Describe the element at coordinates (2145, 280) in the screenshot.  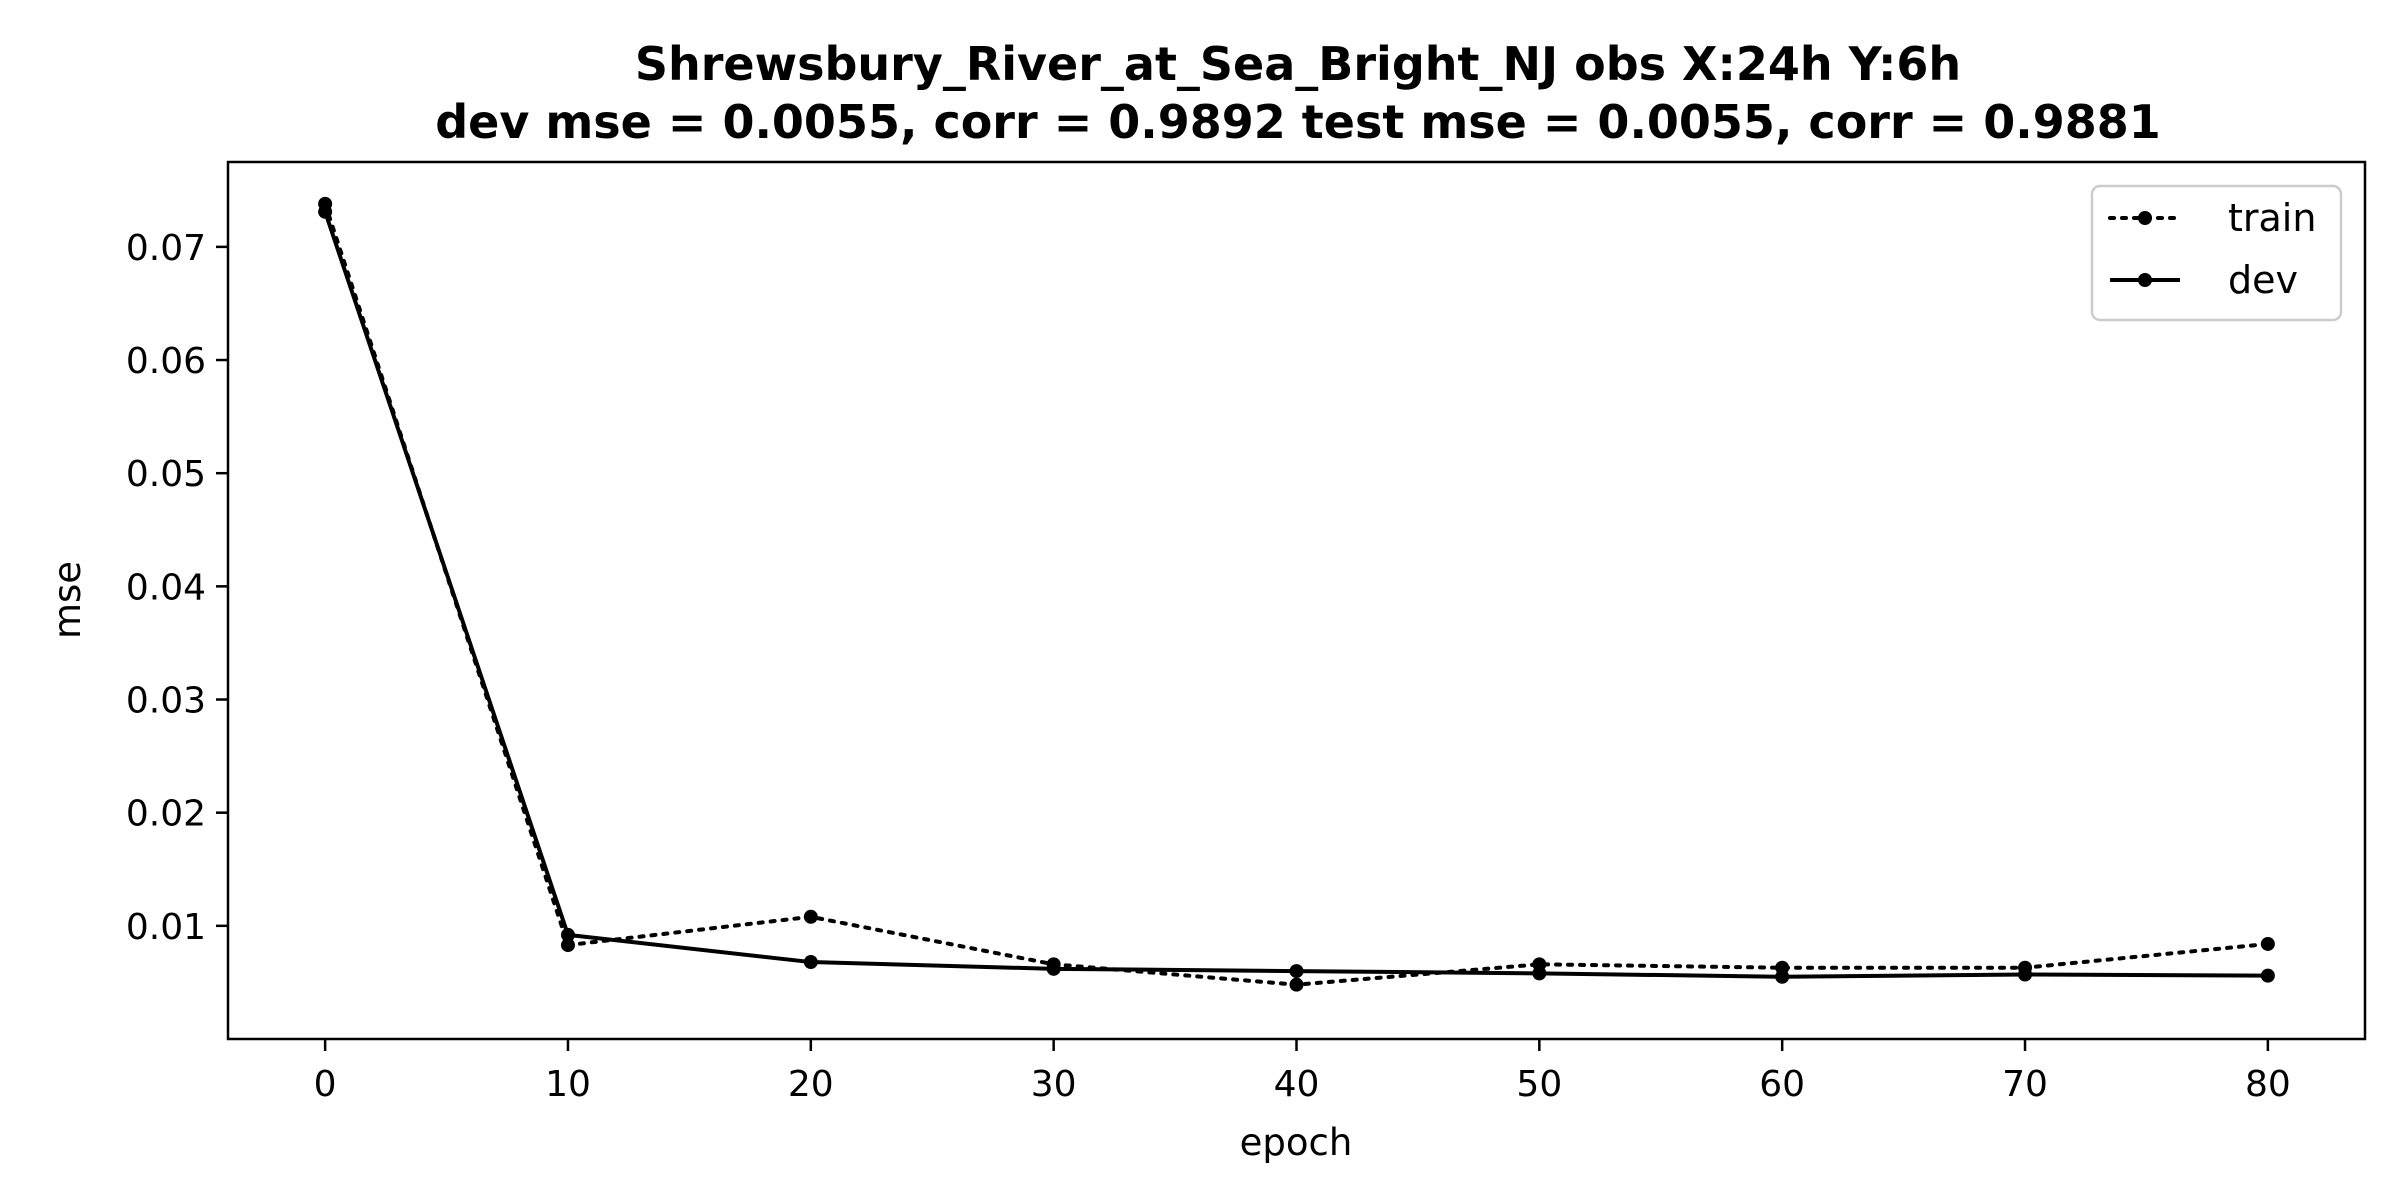
I see `legend-dev-marker` at that location.